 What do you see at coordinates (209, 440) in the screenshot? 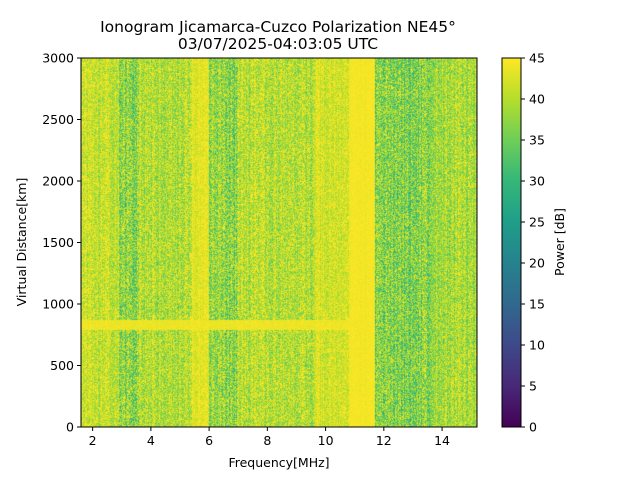
I see `x-tick-label: 6` at bounding box center [209, 440].